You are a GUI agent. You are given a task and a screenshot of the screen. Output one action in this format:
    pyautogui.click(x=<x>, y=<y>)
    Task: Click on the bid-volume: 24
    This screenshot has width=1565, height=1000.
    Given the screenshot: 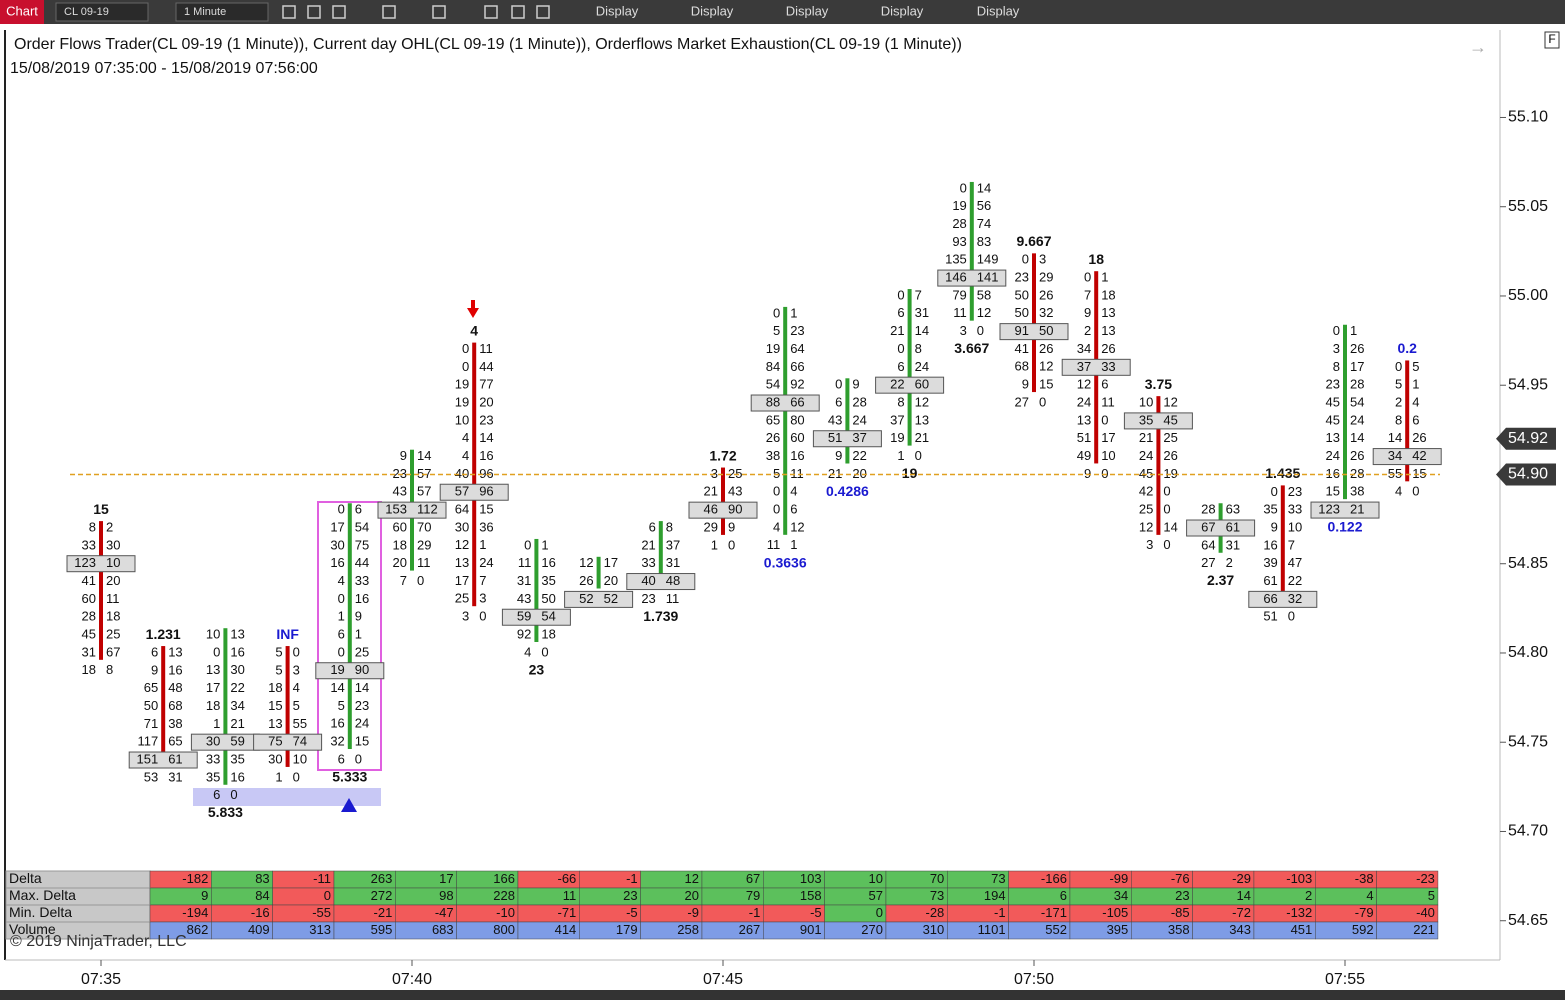 What is the action you would take?
    pyautogui.click(x=1146, y=455)
    